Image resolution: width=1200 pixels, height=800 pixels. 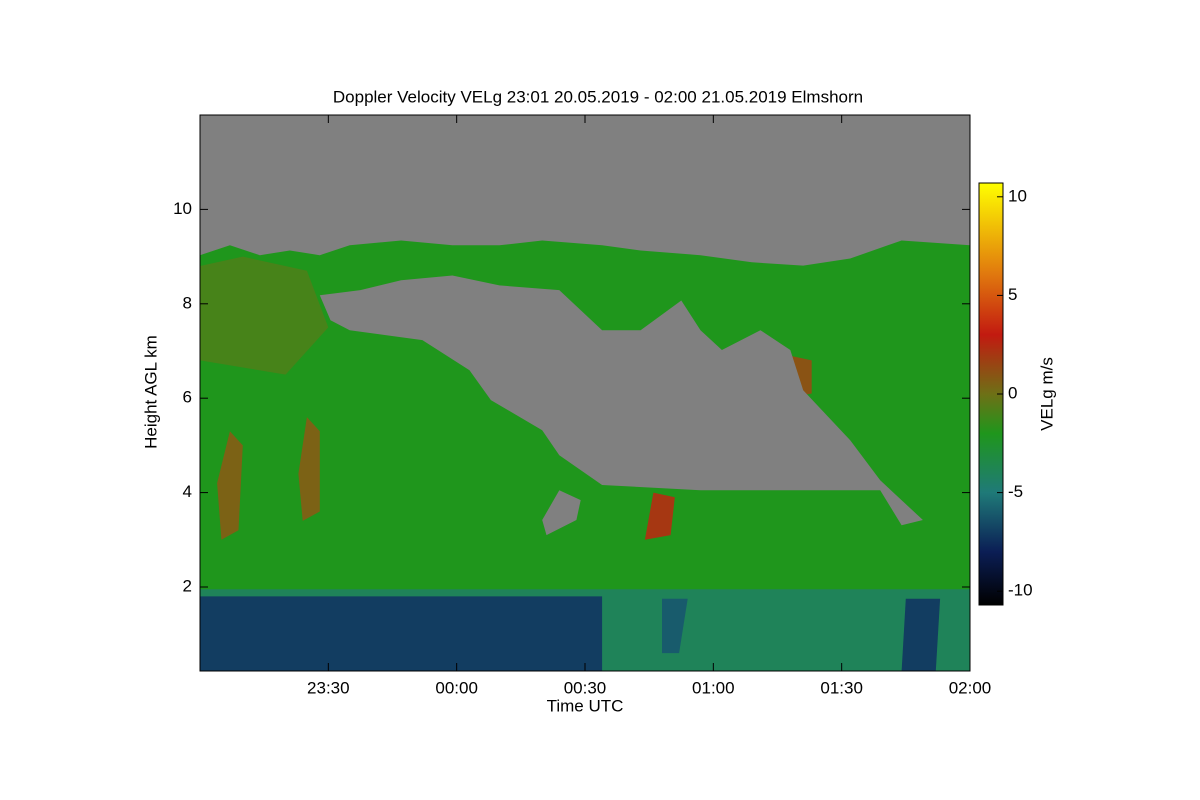 What do you see at coordinates (187, 585) in the screenshot?
I see `y-tick-label: 2` at bounding box center [187, 585].